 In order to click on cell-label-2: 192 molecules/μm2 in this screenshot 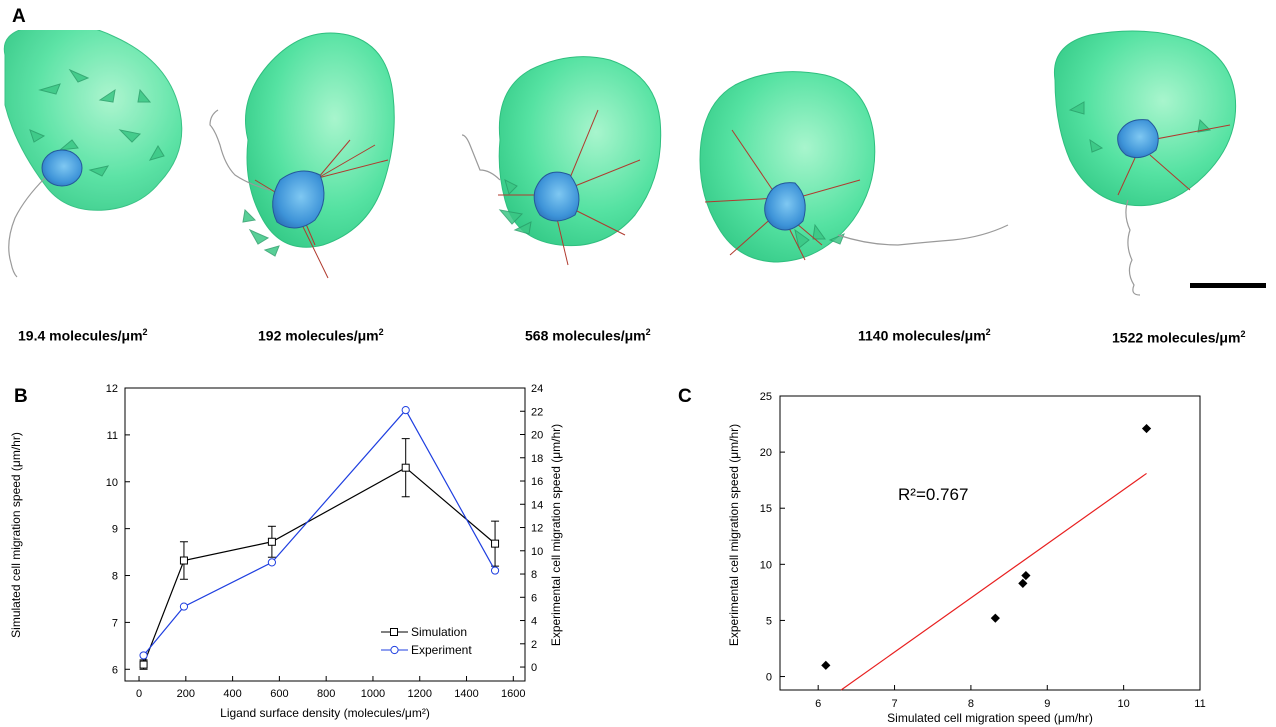, I will do `click(321, 335)`.